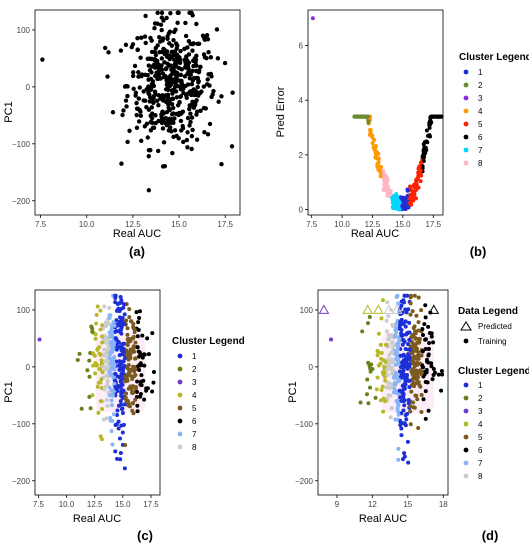  What do you see at coordinates (473, 118) in the screenshot?
I see `panel-b-legend: 1 2 3 4 5 6 7 8` at bounding box center [473, 118].